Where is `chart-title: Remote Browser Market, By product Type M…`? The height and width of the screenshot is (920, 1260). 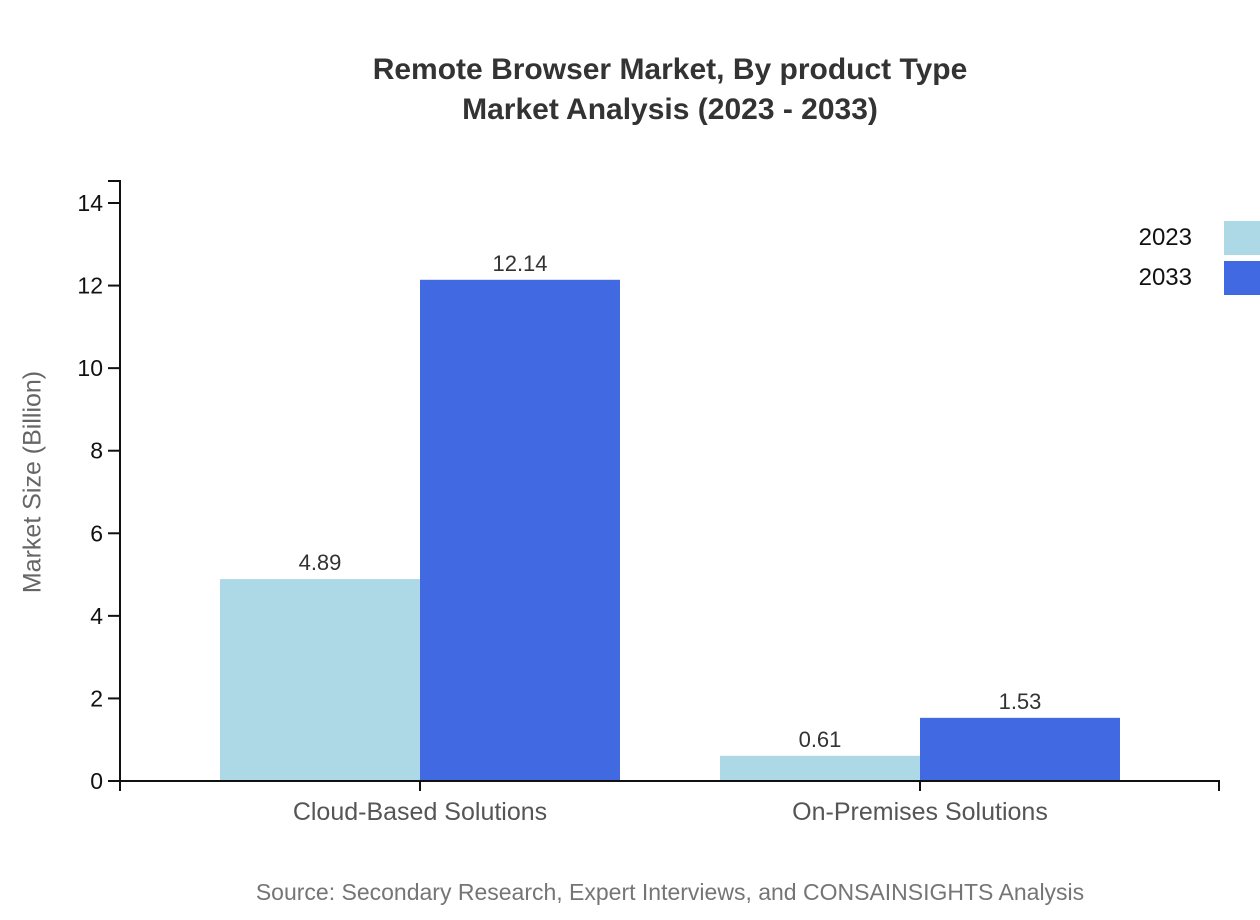
chart-title: Remote Browser Market, By product Type M… is located at coordinates (670, 90).